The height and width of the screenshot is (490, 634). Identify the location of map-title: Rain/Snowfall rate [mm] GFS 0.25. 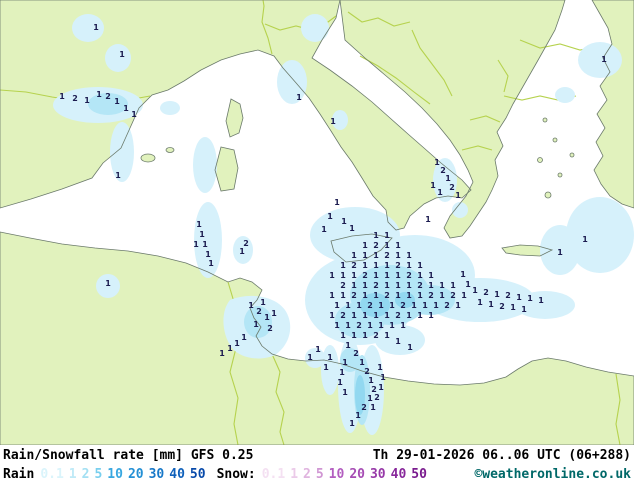
(128, 455).